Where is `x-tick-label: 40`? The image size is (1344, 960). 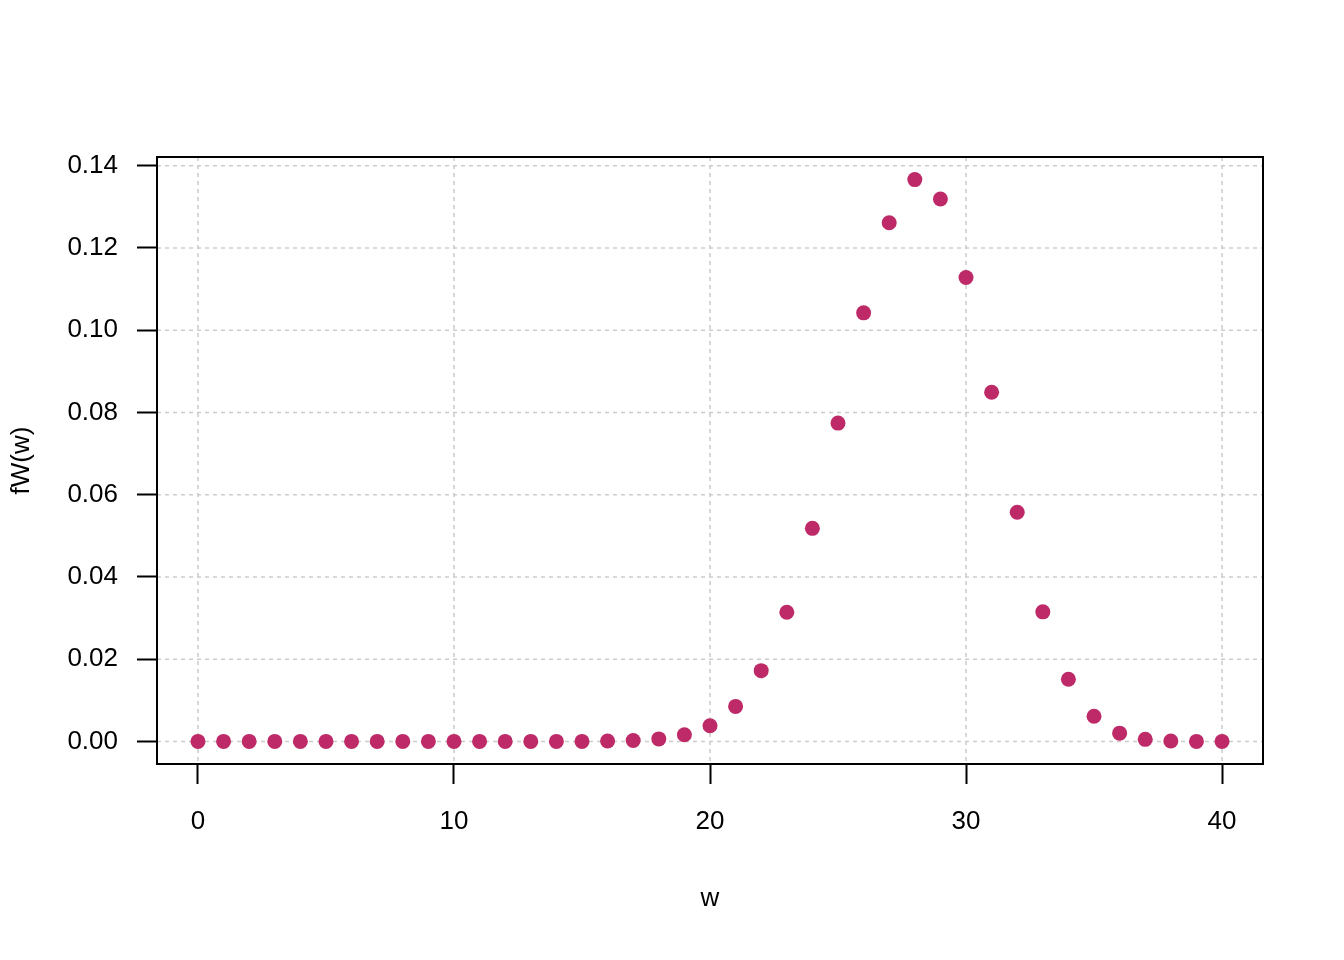 x-tick-label: 40 is located at coordinates (1222, 819).